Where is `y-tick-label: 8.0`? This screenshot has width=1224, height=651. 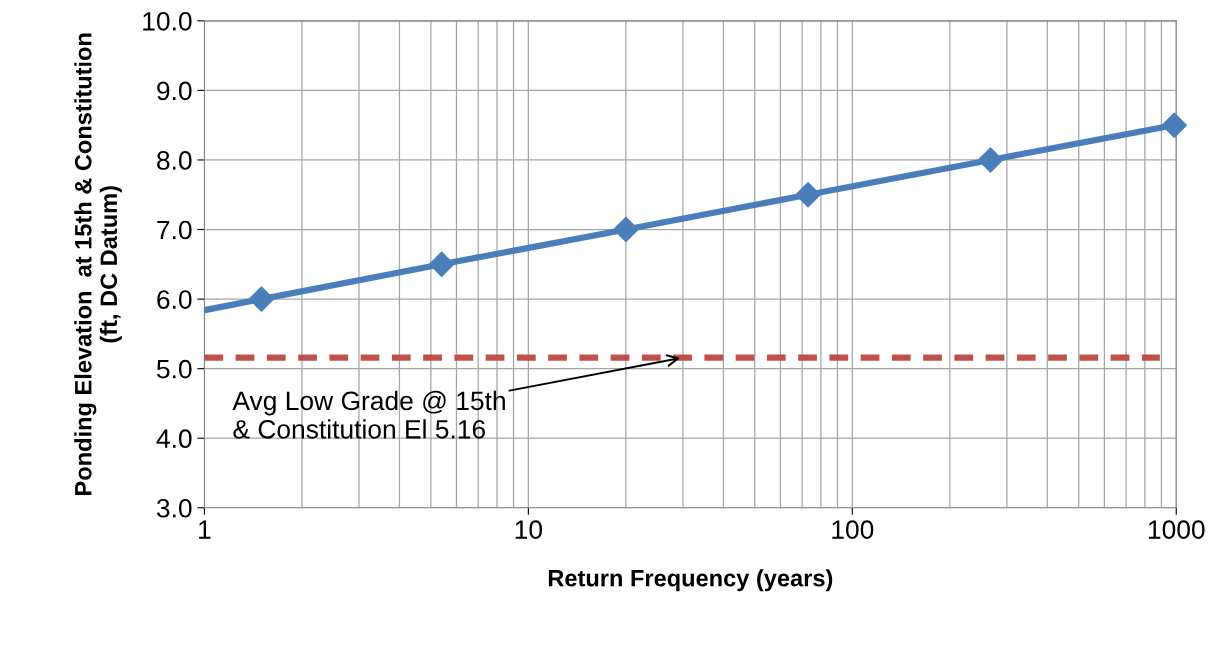 y-tick-label: 8.0 is located at coordinates (174, 160).